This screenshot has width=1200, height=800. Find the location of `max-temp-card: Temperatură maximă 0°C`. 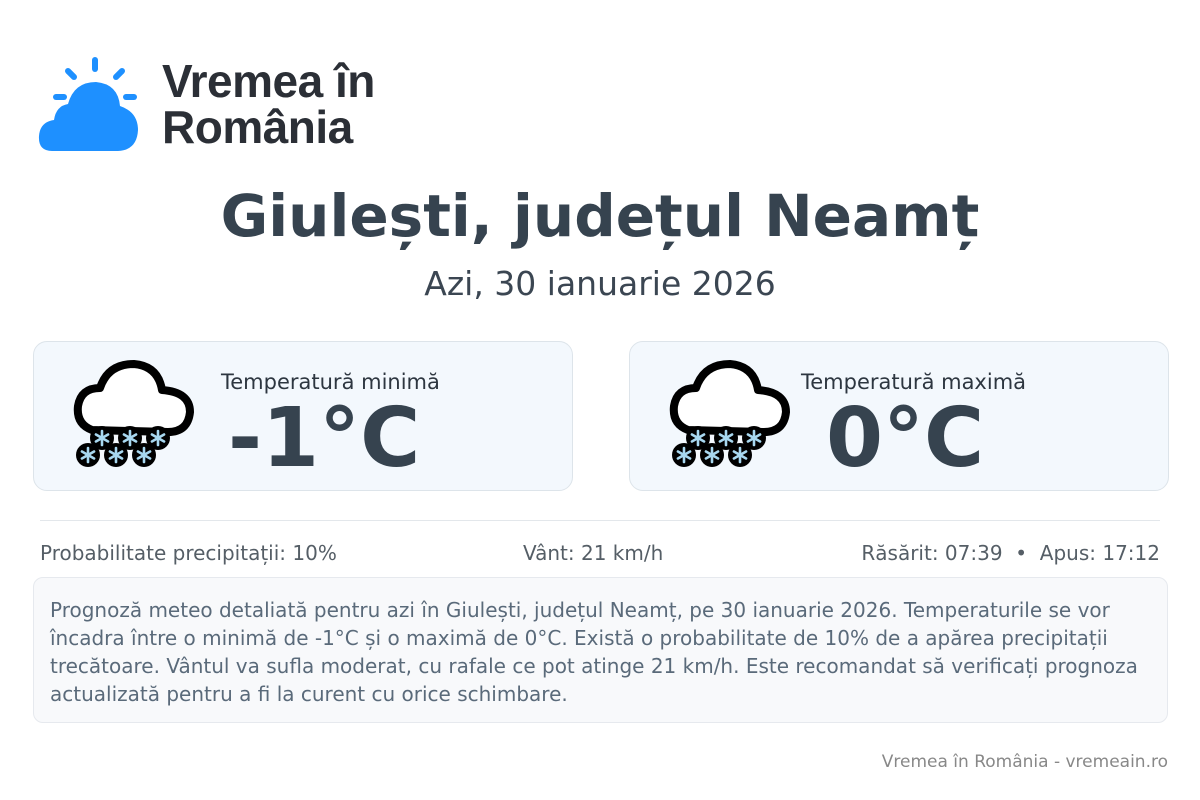

max-temp-card: Temperatură maximă 0°C is located at coordinates (899, 416).